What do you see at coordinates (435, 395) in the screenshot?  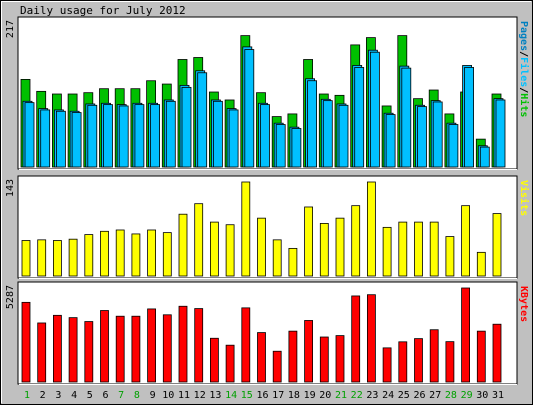 I see `day-label-27: 27` at bounding box center [435, 395].